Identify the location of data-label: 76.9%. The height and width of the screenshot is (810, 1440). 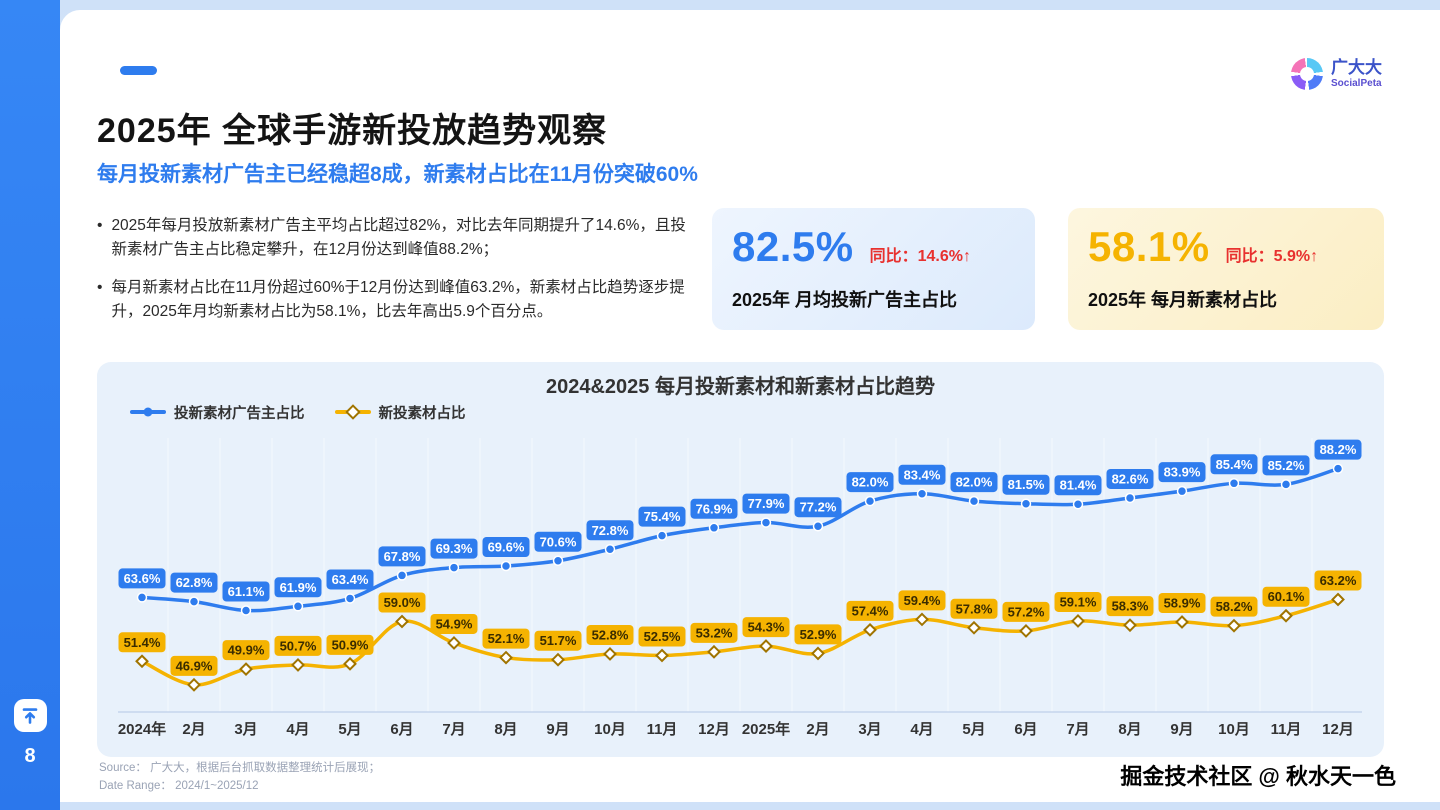
(714, 508).